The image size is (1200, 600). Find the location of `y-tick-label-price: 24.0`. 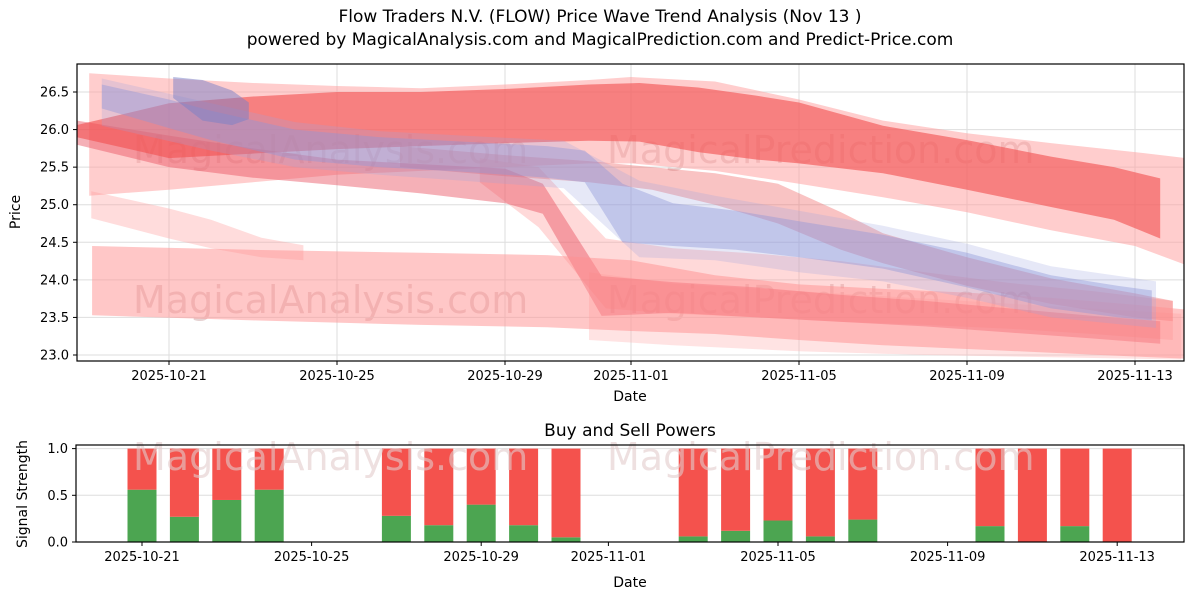

y-tick-label-price: 24.0 is located at coordinates (54, 280).